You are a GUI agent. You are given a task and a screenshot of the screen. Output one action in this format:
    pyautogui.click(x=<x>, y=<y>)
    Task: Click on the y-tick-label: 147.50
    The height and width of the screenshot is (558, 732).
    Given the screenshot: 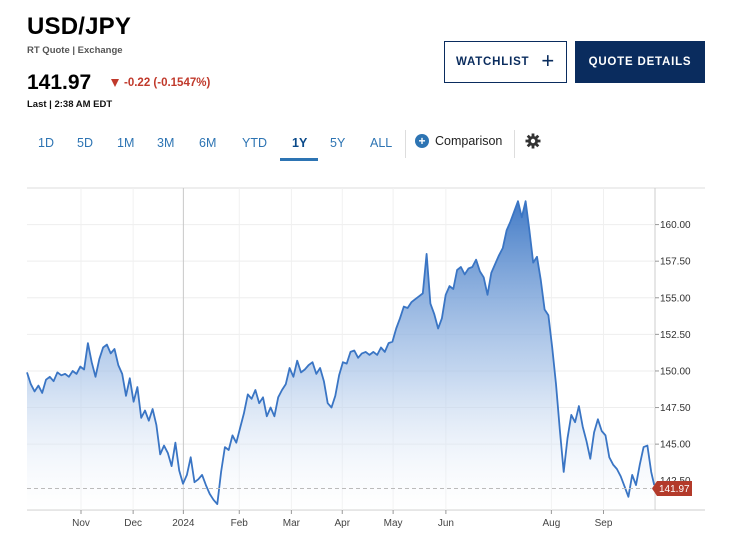 What is the action you would take?
    pyautogui.click(x=675, y=408)
    